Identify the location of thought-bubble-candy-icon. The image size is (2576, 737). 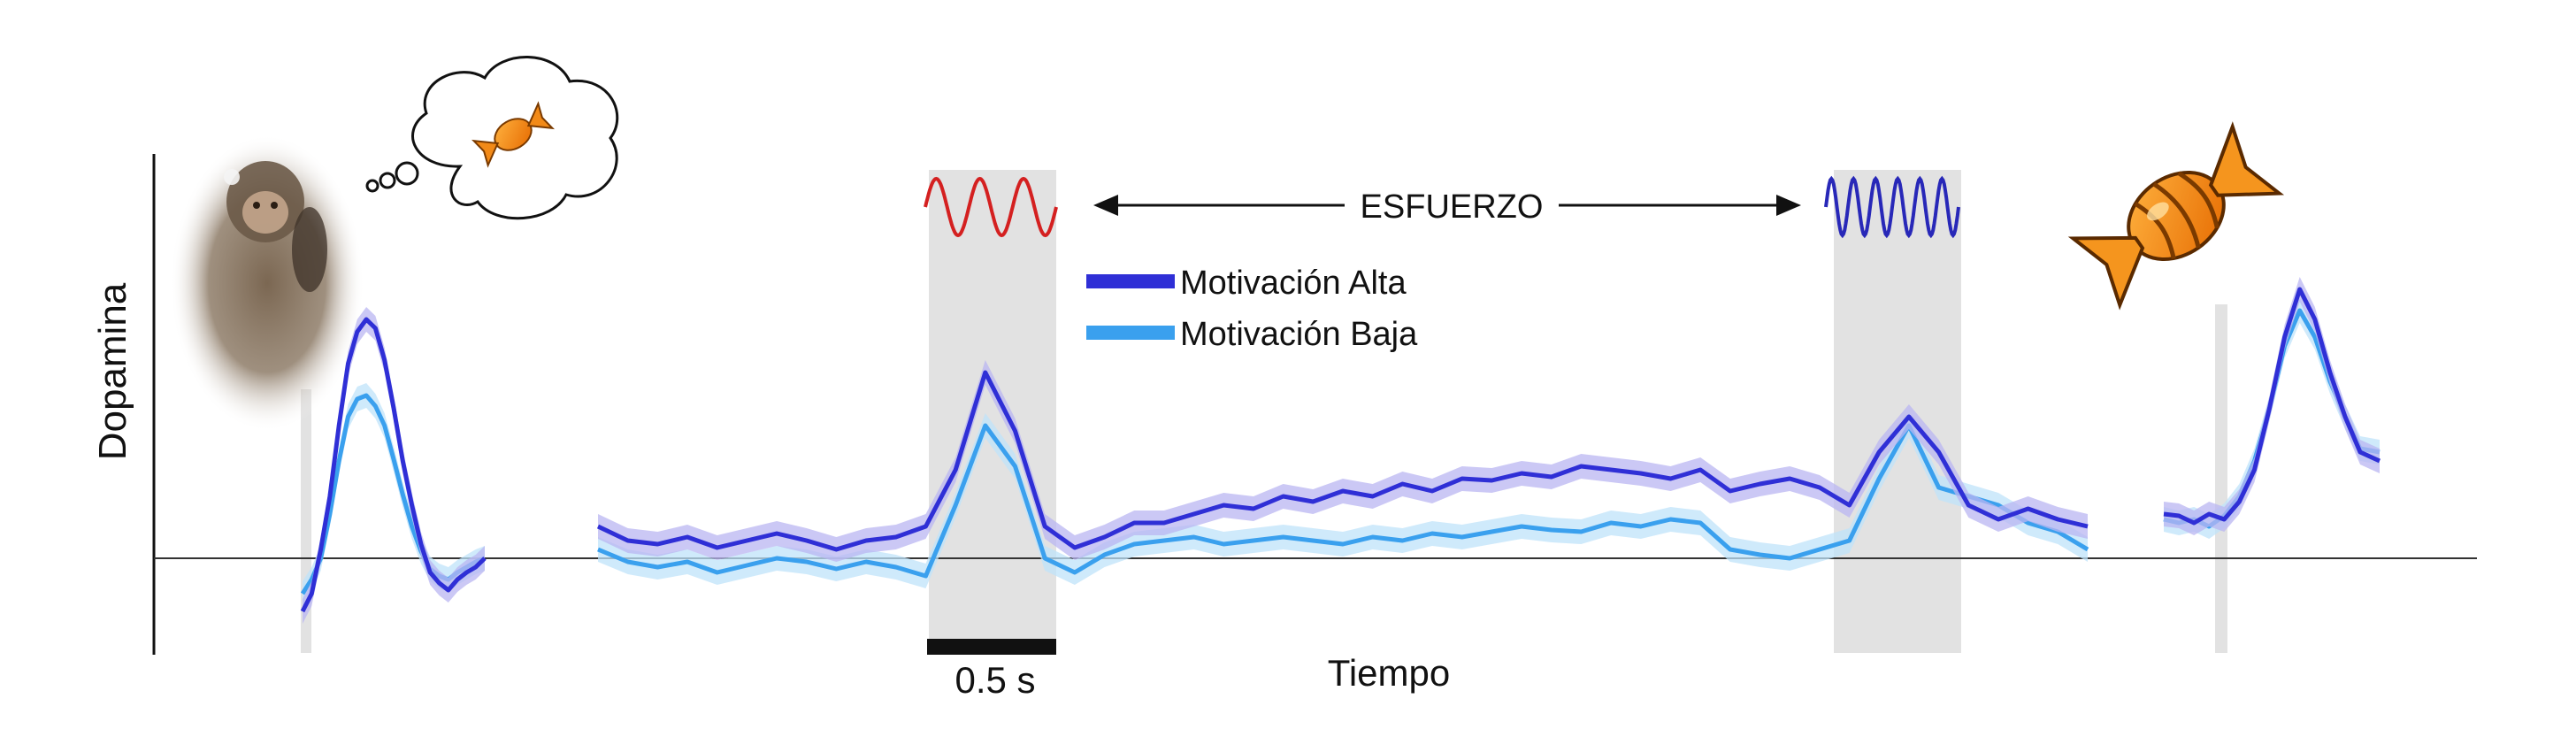
(492, 138).